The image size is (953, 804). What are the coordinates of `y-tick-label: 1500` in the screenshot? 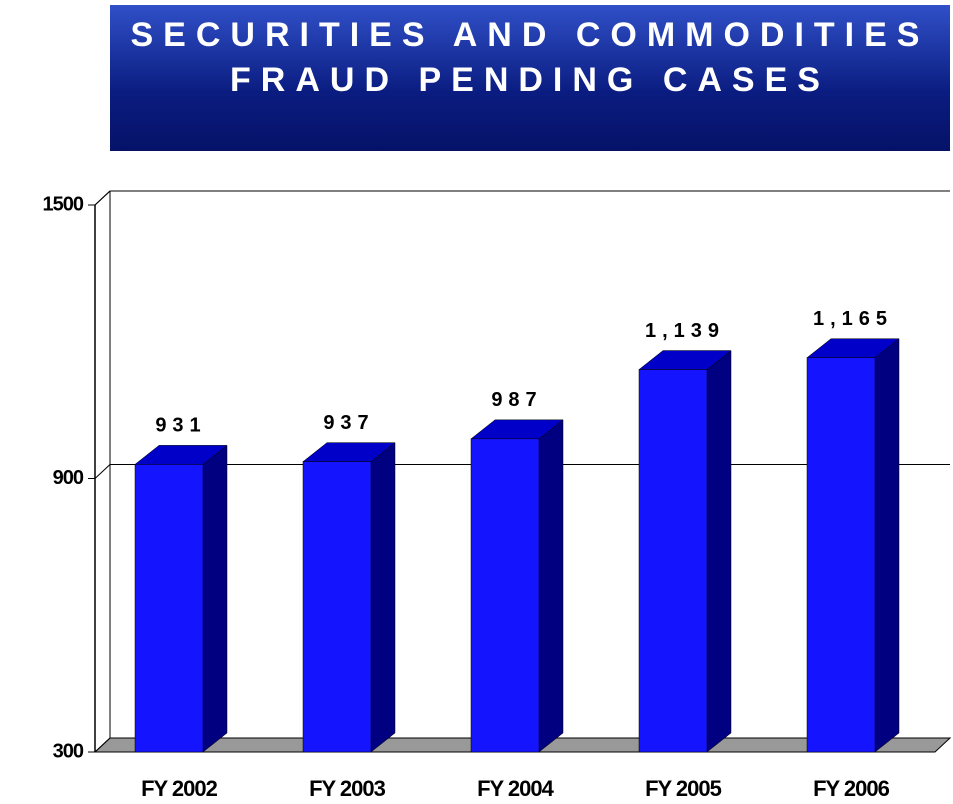 It's located at (63, 204).